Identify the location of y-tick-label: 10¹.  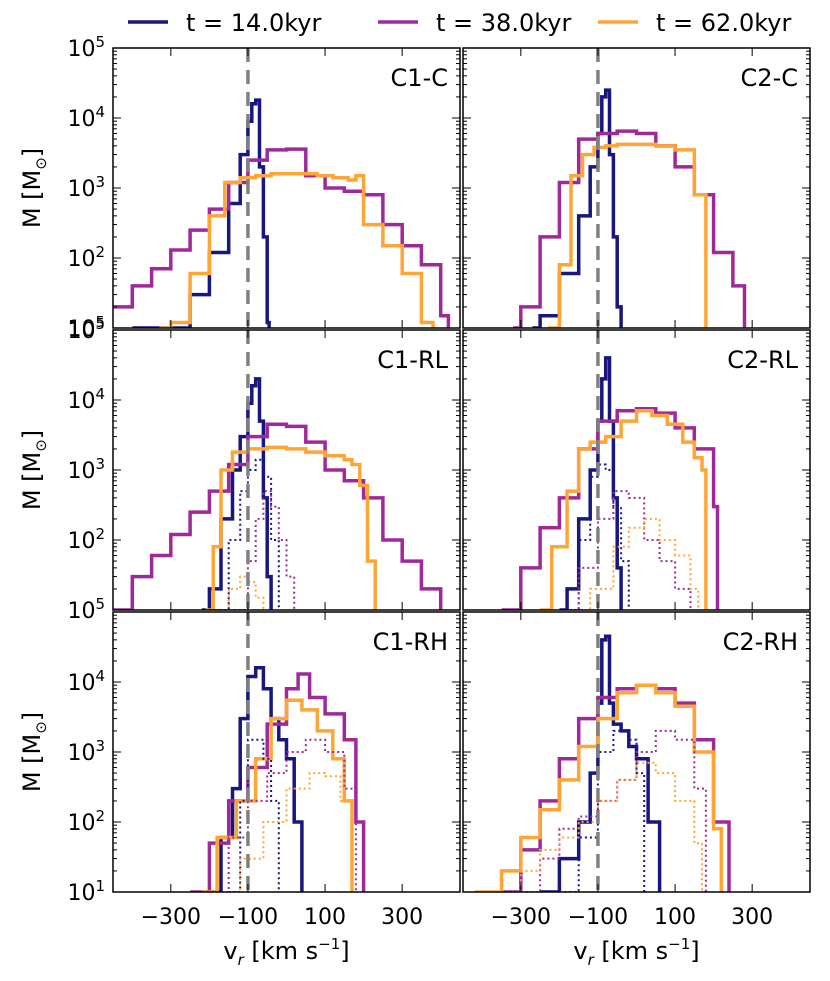
(86, 891).